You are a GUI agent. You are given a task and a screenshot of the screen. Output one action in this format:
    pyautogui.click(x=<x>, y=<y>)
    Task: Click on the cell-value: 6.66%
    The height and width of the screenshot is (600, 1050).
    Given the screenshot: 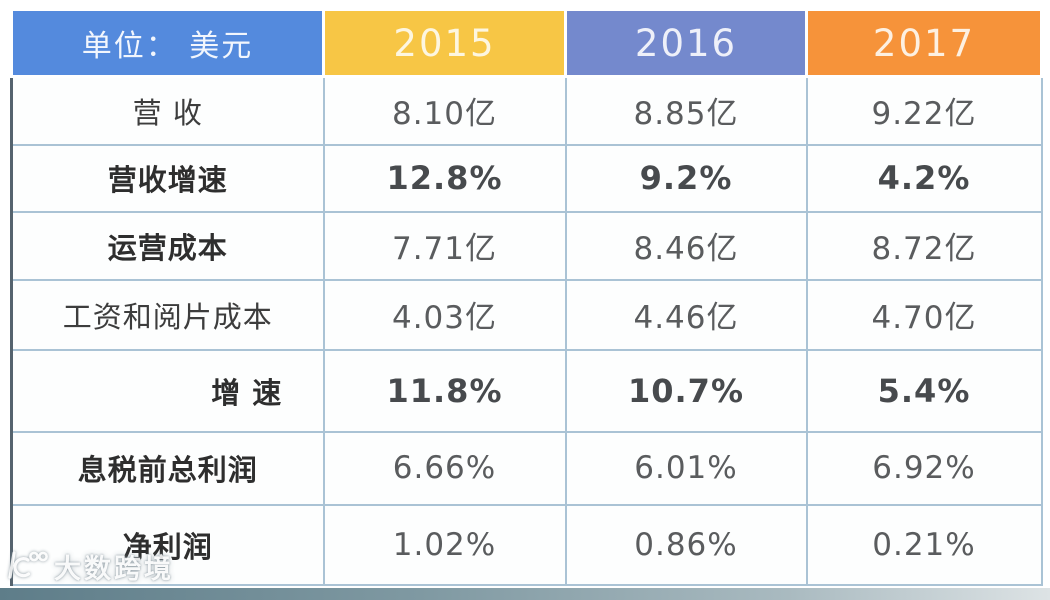 What is the action you would take?
    pyautogui.click(x=444, y=468)
    